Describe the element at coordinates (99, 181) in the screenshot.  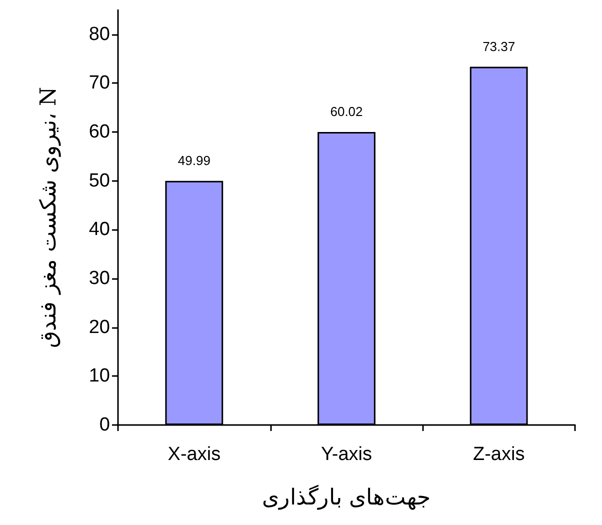
I see `y-tick-label: 50` at that location.